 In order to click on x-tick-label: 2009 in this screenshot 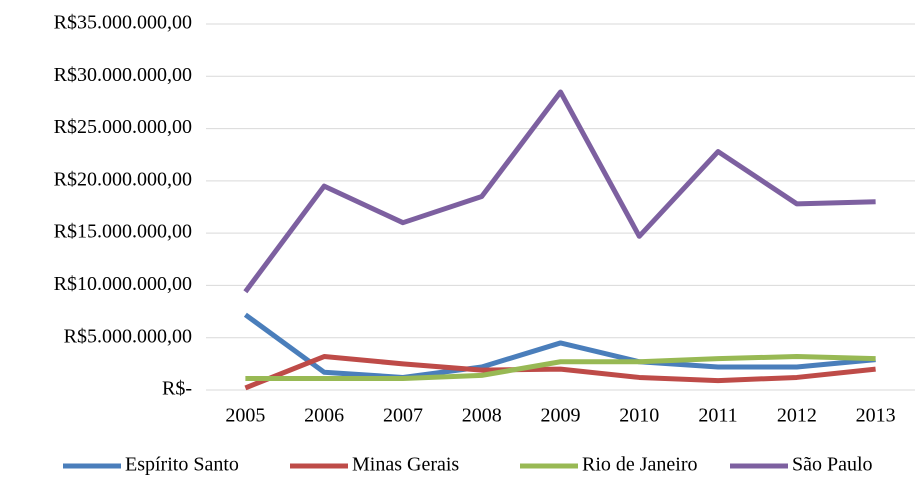, I will do `click(561, 416)`.